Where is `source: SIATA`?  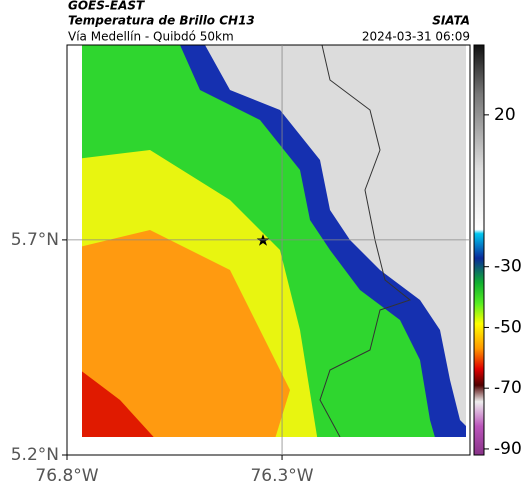 source: SIATA is located at coordinates (451, 21).